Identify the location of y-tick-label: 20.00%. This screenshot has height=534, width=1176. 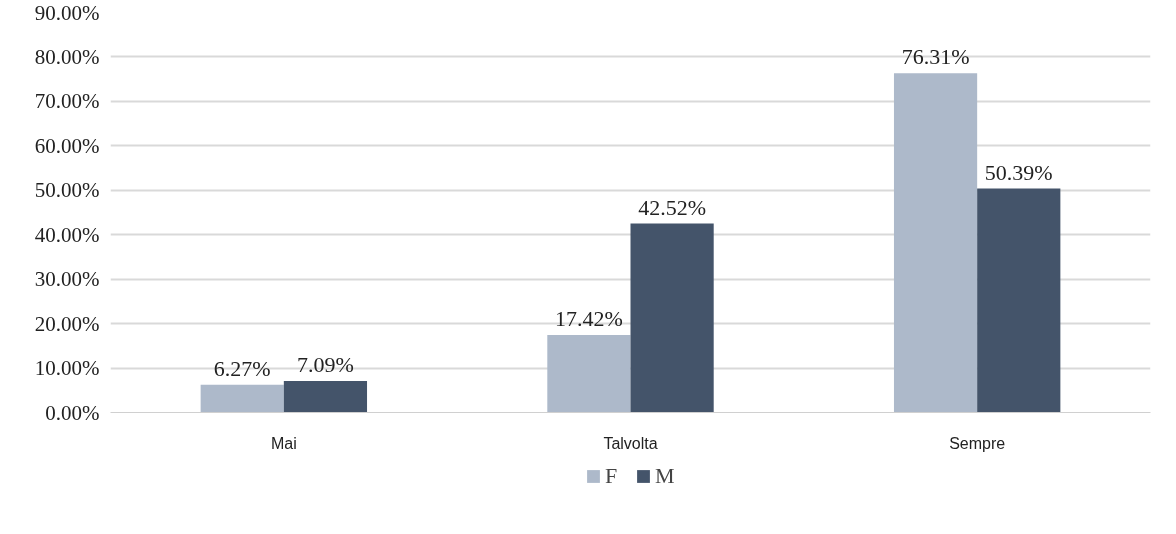
(67, 323).